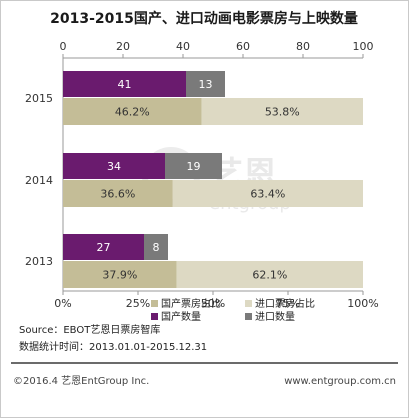 Image resolution: width=409 pixels, height=418 pixels. I want to click on legend-label: 进口数量, so click(275, 316).